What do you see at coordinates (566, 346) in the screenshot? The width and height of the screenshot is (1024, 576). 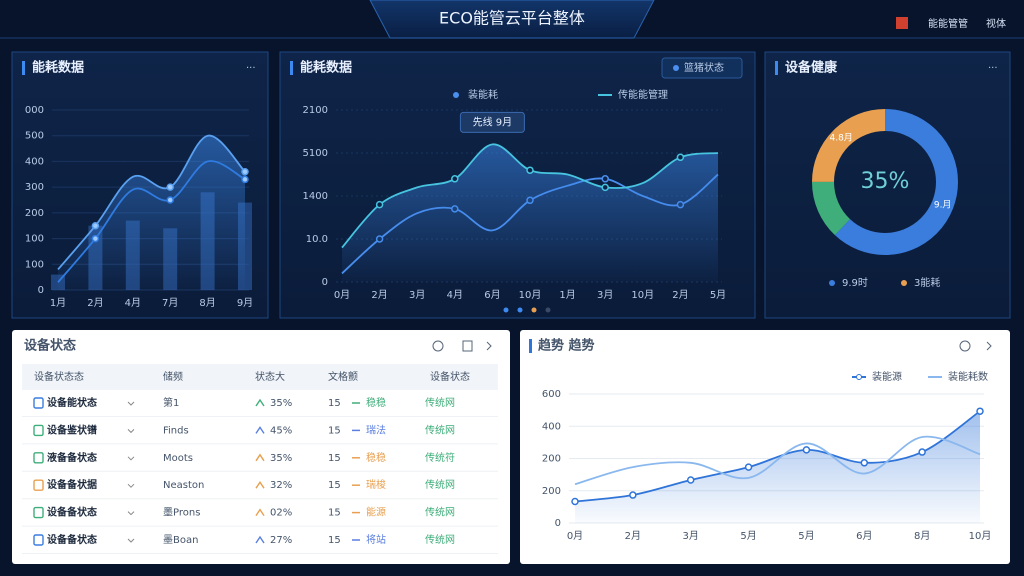 I see `panel-title: 趋势 趋势` at bounding box center [566, 346].